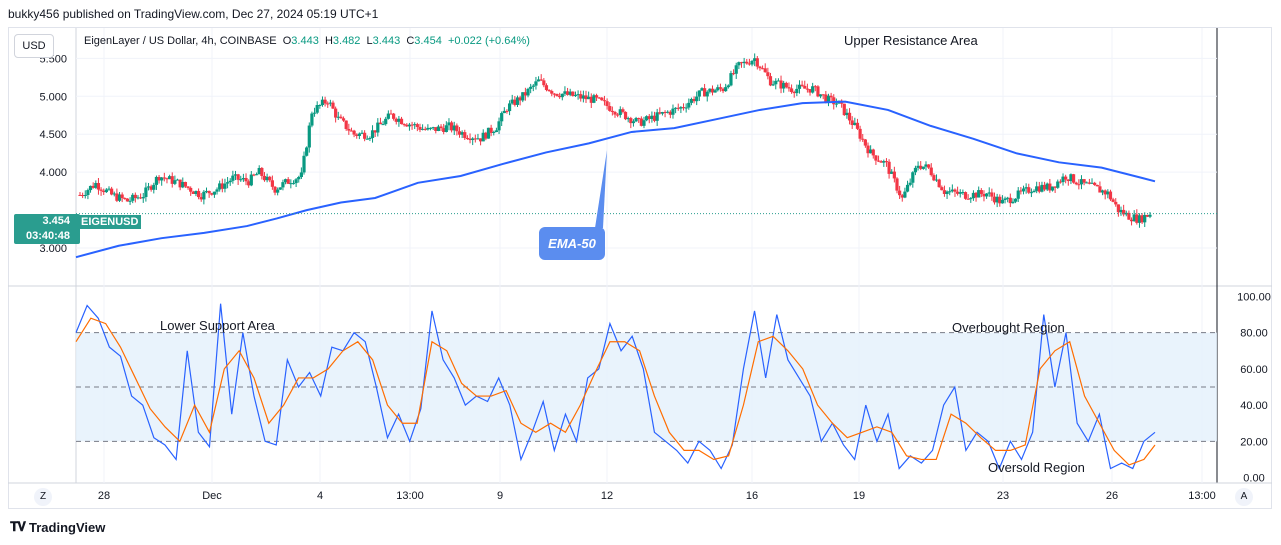 This screenshot has width=1281, height=545. What do you see at coordinates (1244, 497) in the screenshot?
I see `auto-scale-button: A` at bounding box center [1244, 497].